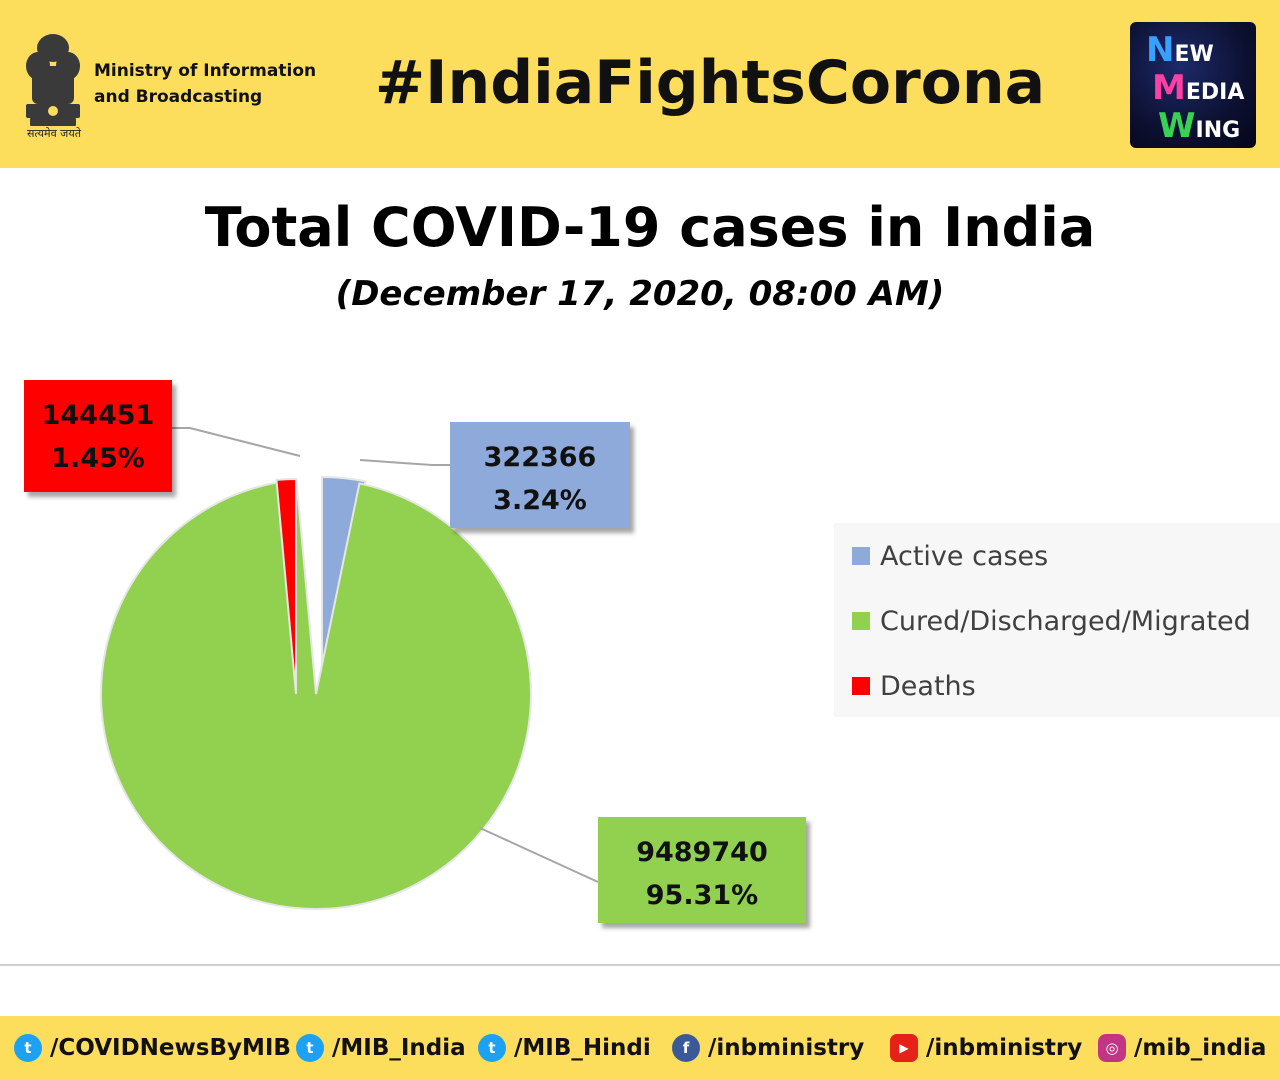  Describe the element at coordinates (53, 80) in the screenshot. I see `national-emblem-icon` at that location.